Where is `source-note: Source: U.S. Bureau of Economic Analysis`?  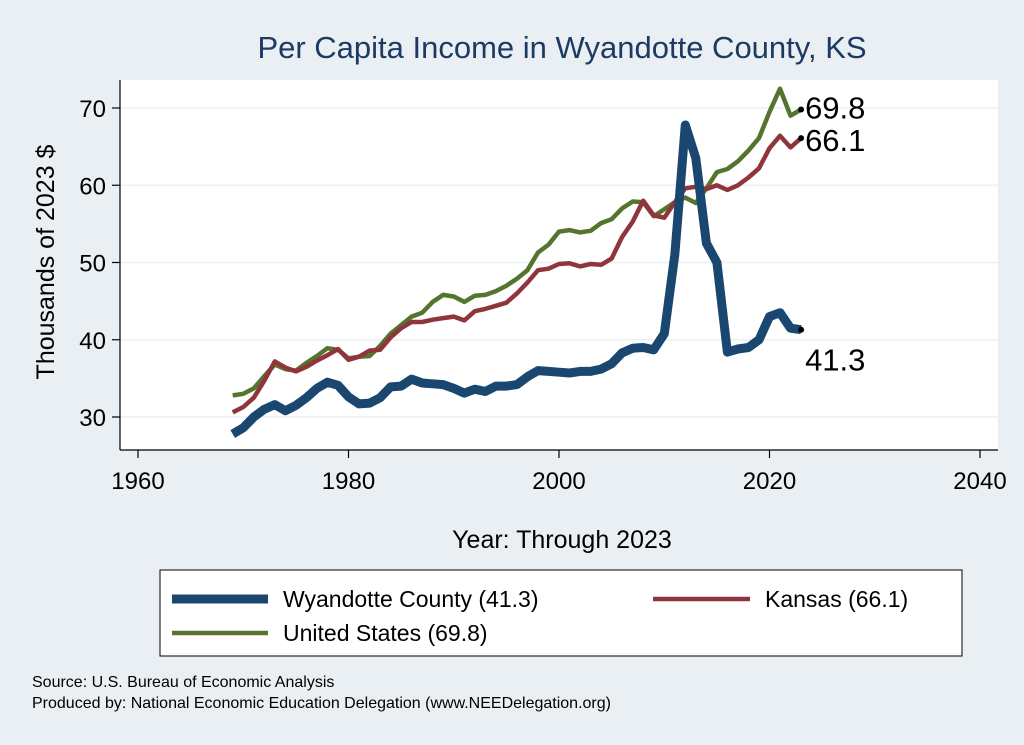
source-note: Source: U.S. Bureau of Economic Analysis is located at coordinates (183, 682).